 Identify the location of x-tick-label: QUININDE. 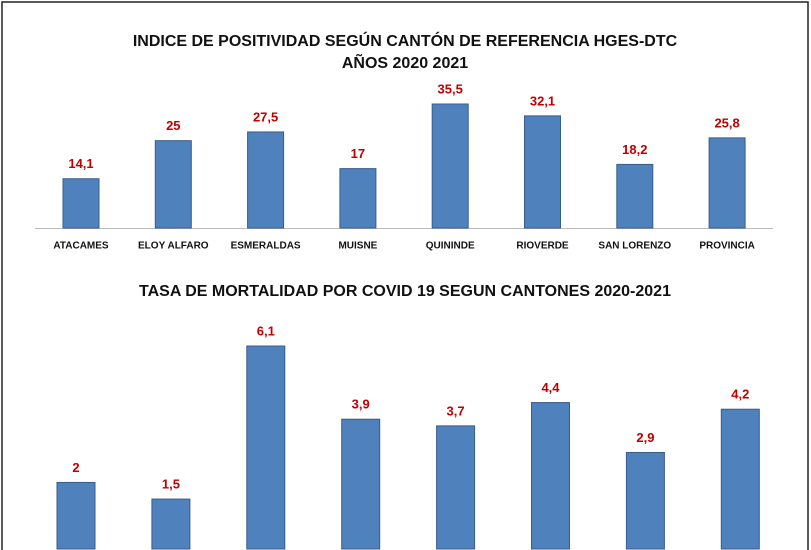
(450, 246).